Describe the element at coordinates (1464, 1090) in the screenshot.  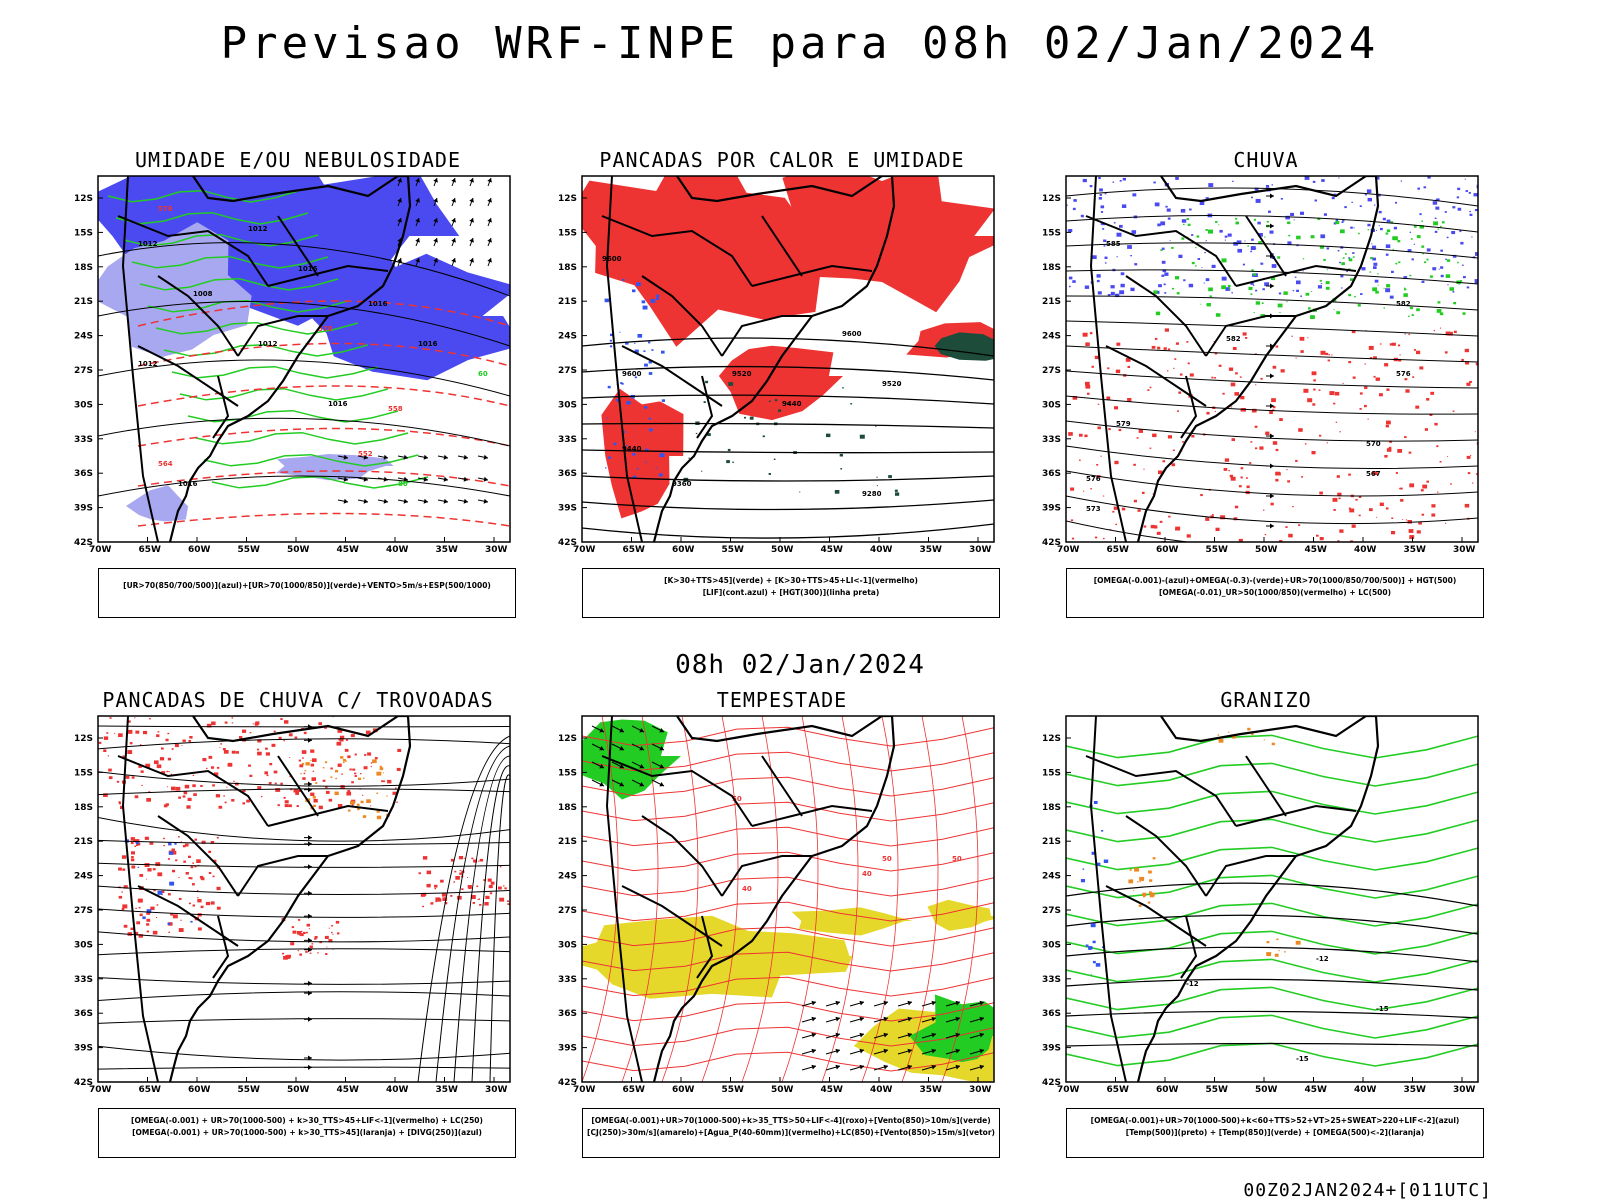
I see `lon-tick-label: 30W` at that location.